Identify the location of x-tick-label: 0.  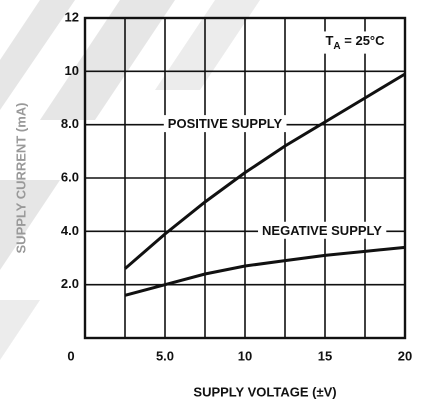
(70, 355).